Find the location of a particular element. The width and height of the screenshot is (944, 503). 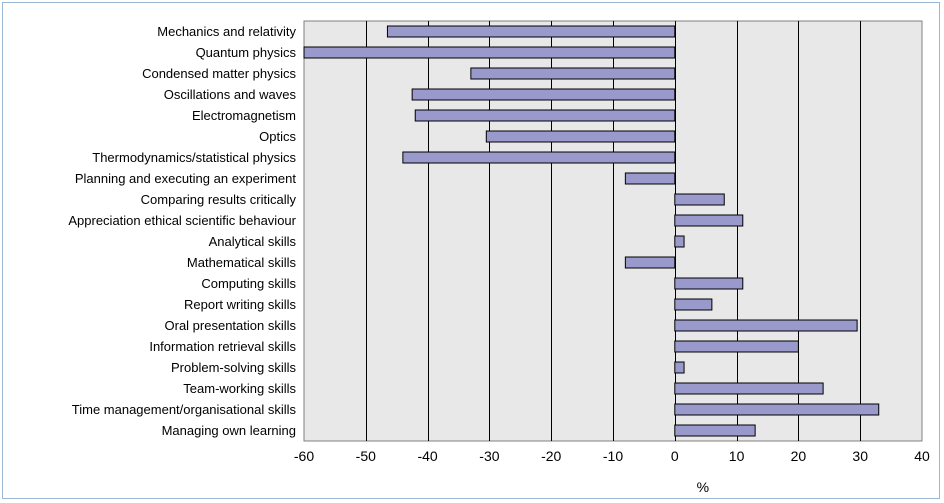

x-tick-label: -40 is located at coordinates (427, 456).